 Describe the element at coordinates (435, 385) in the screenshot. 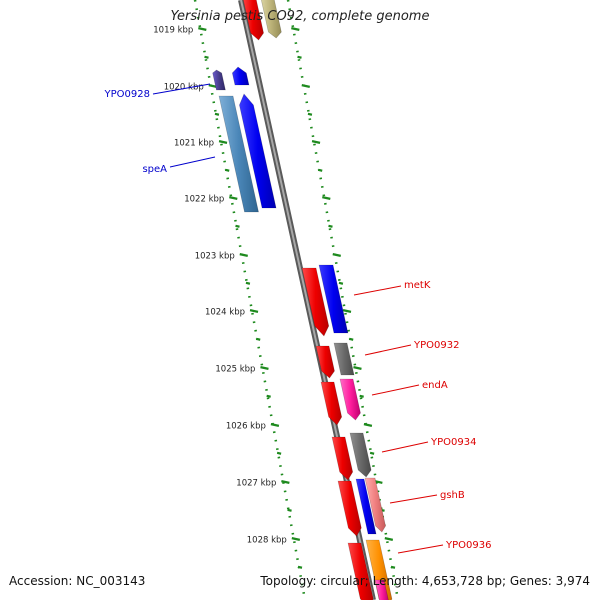

I see `gene-label-enda: endA` at that location.